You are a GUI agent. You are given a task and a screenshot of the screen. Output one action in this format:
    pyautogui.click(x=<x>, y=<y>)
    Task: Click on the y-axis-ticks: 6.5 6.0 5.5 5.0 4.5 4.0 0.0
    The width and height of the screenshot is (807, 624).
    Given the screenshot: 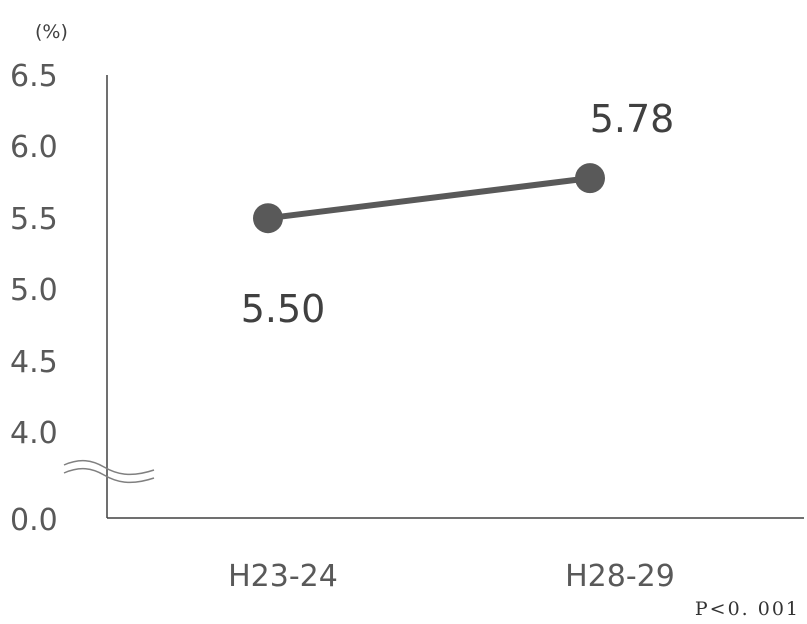 What is the action you would take?
    pyautogui.click(x=34, y=298)
    